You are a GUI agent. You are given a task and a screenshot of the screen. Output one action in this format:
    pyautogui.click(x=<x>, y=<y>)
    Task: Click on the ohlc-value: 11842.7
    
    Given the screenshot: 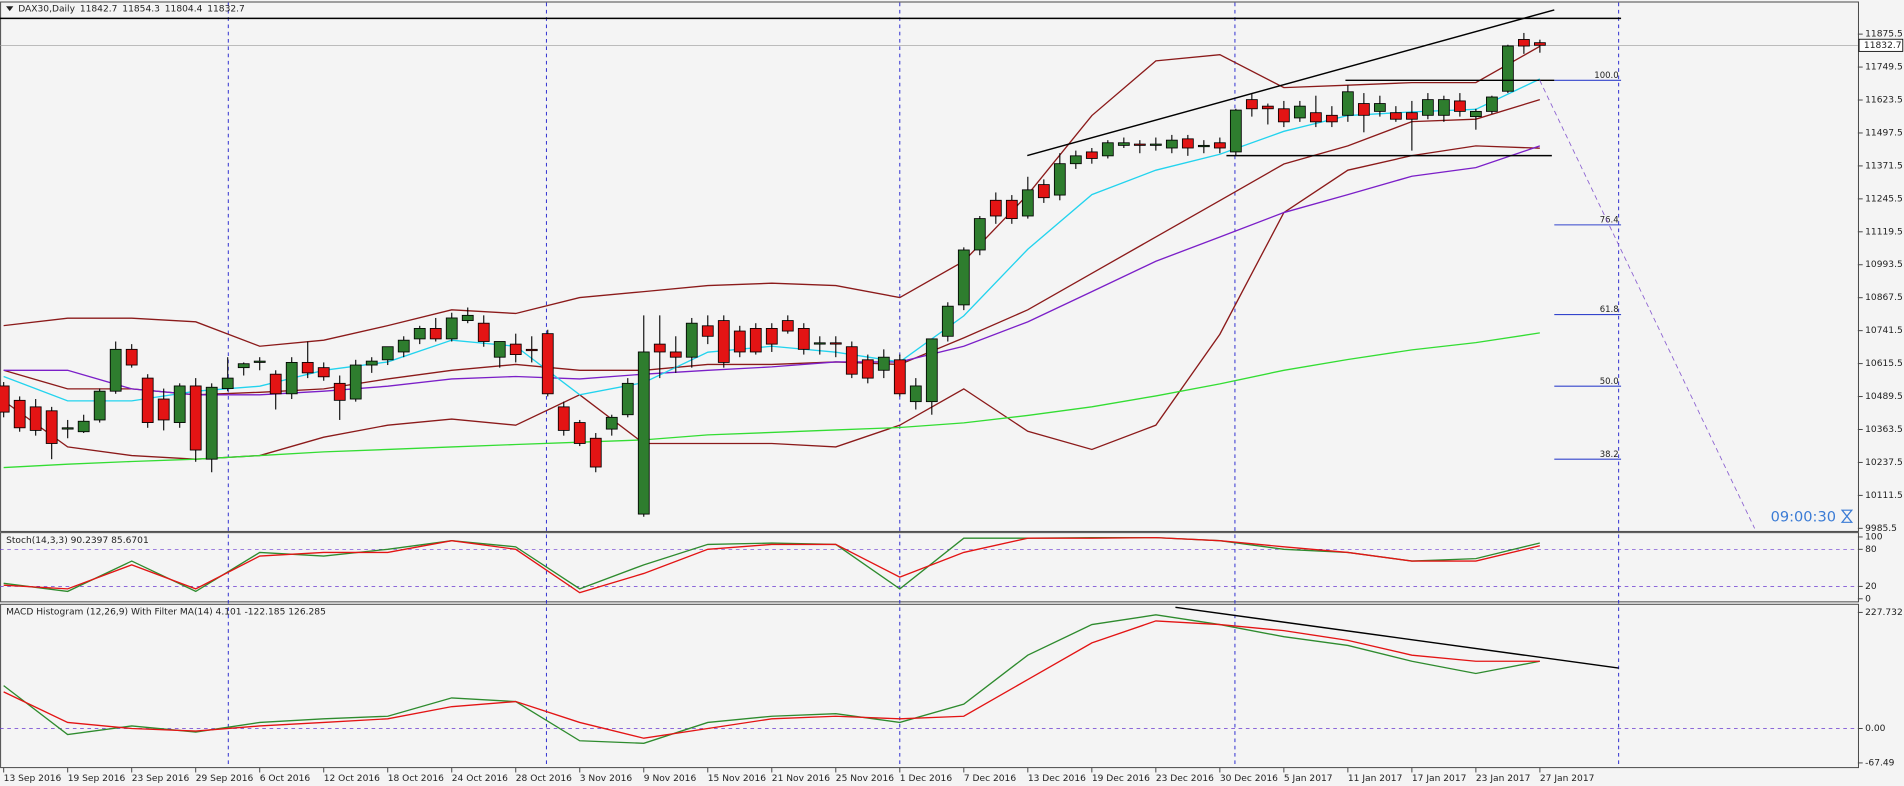 What is the action you would take?
    pyautogui.click(x=99, y=9)
    